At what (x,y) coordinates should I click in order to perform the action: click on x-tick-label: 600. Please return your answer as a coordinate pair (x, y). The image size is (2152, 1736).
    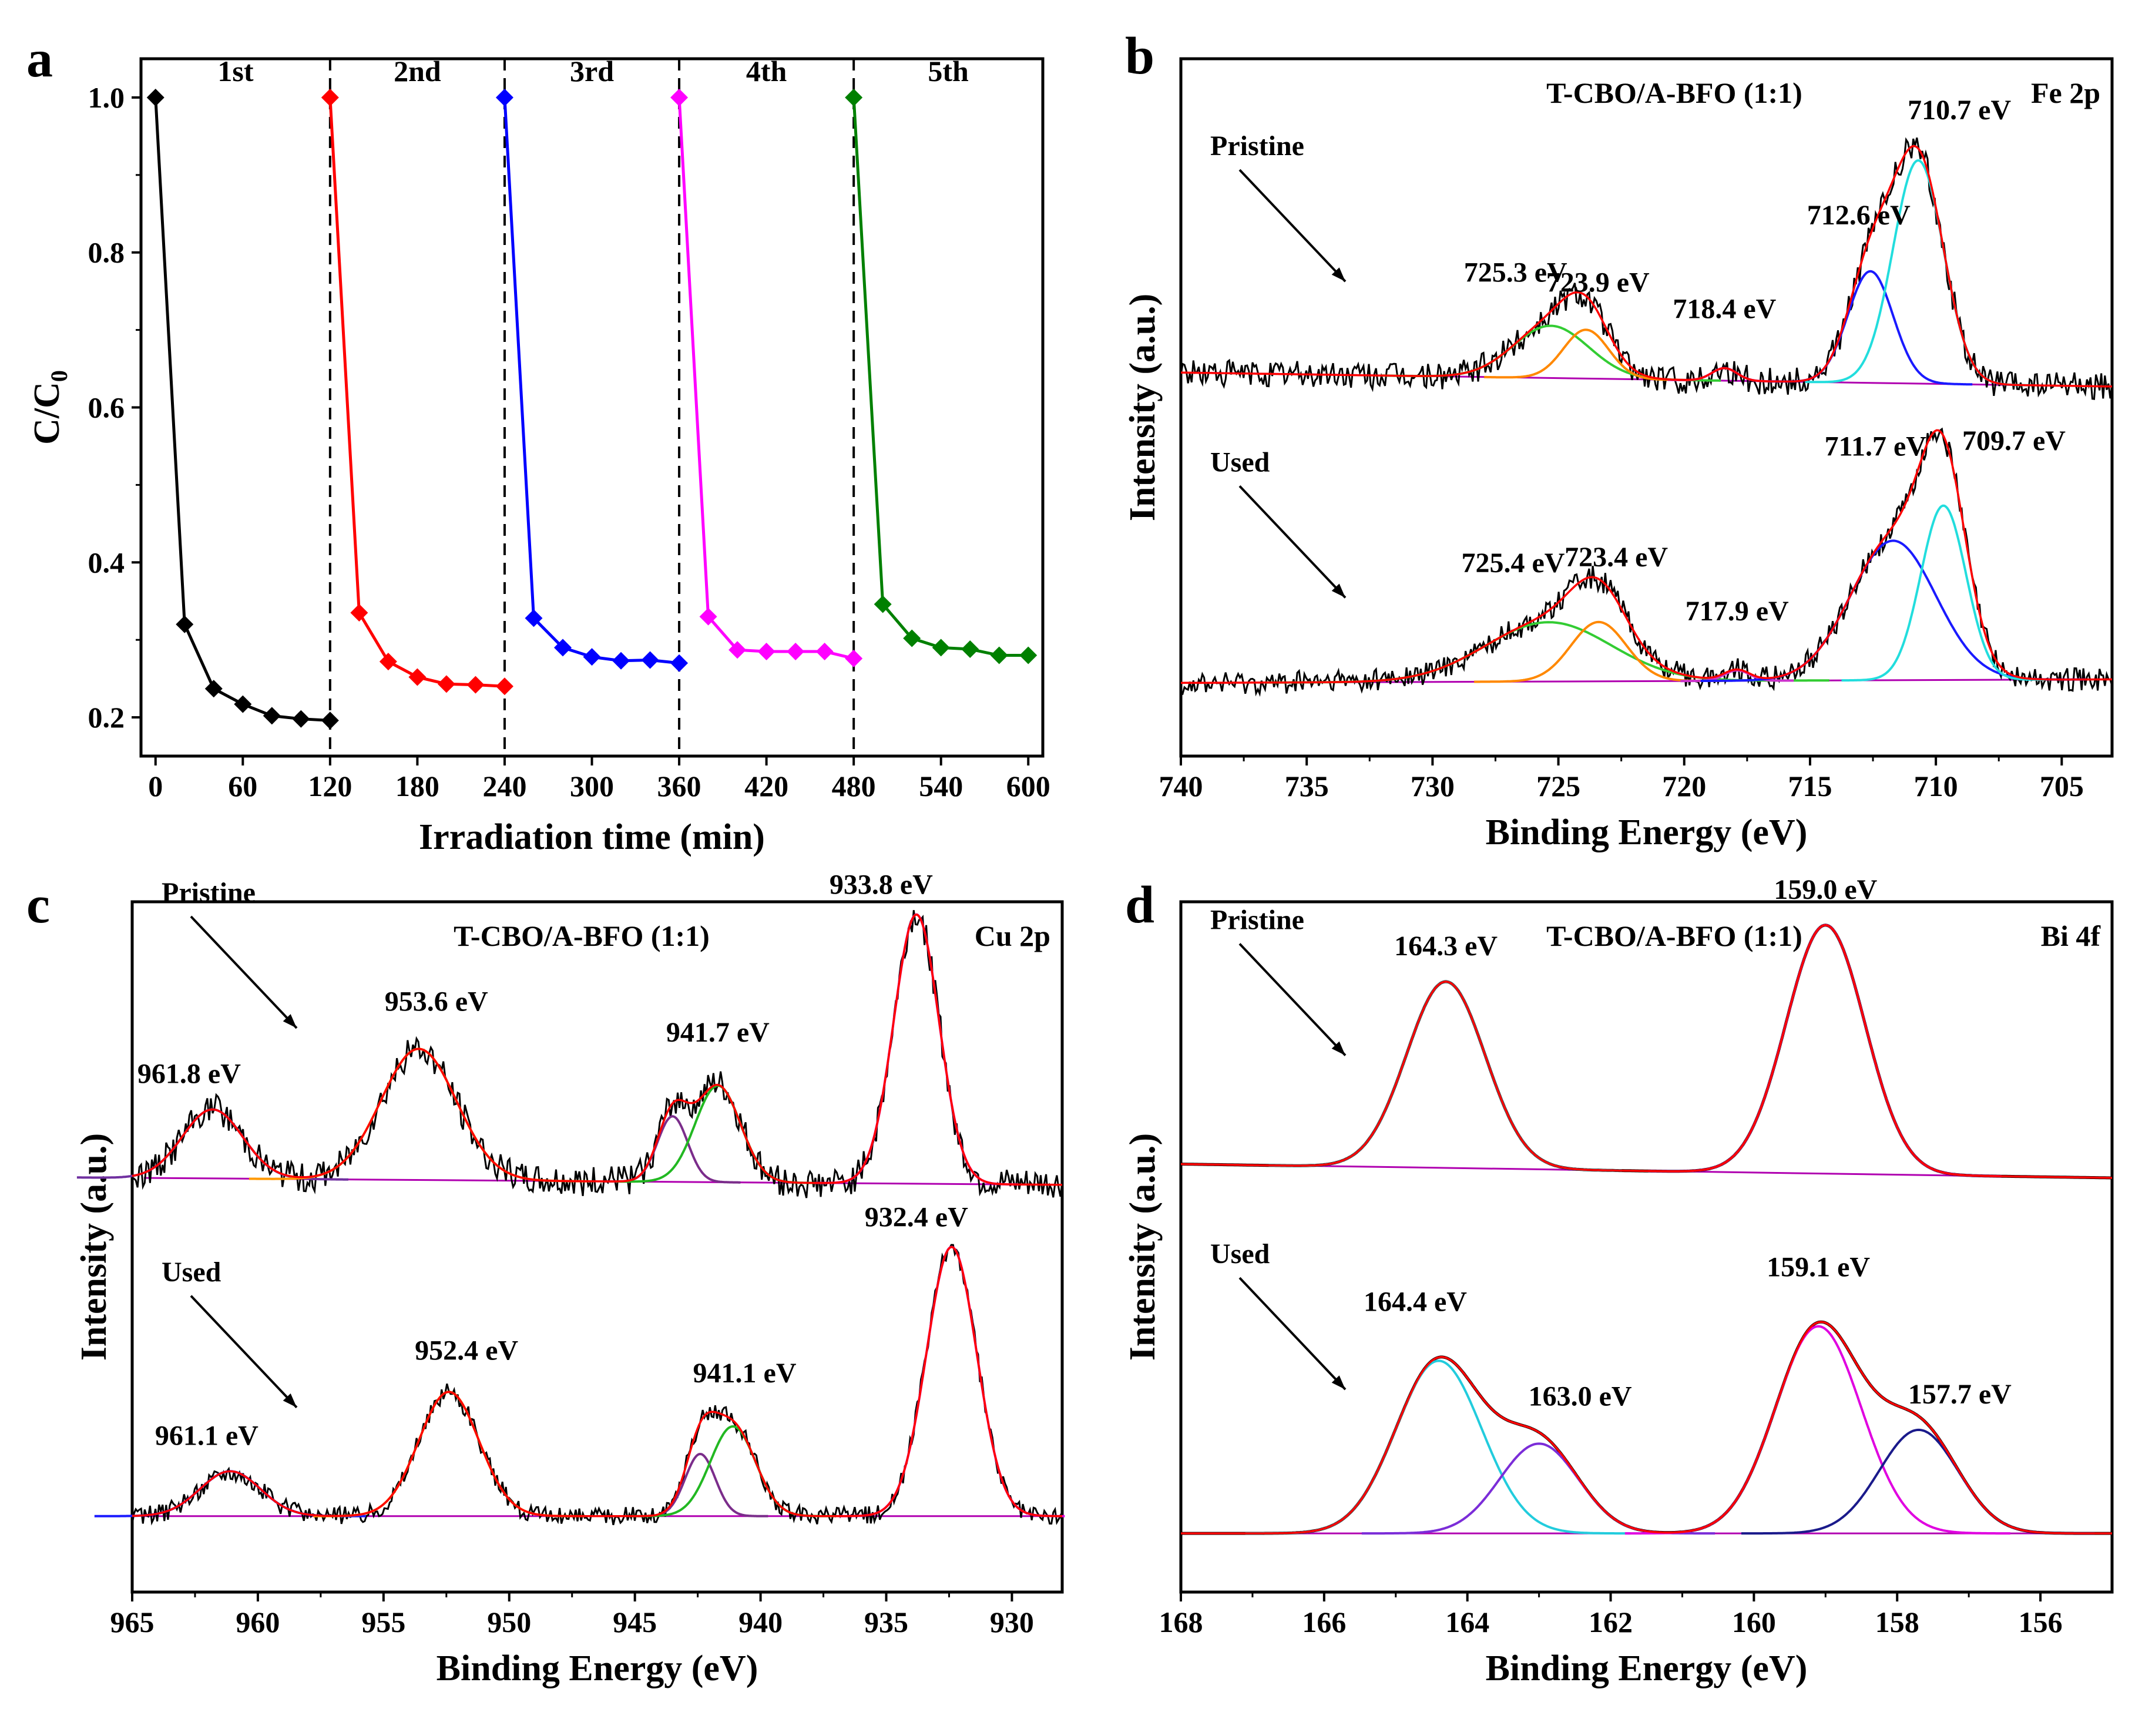
    Looking at the image, I should click on (1028, 786).